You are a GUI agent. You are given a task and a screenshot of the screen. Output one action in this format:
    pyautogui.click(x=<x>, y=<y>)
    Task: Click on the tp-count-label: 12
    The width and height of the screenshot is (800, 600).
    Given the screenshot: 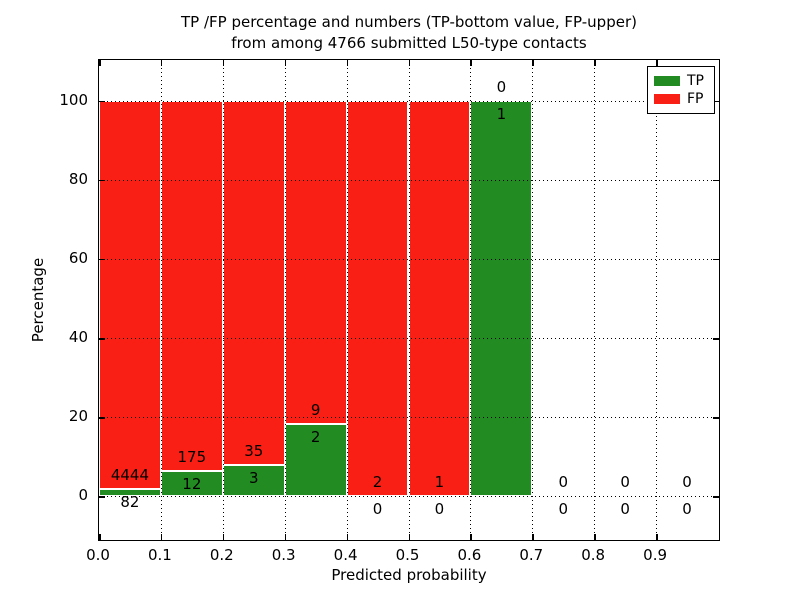 What is the action you would take?
    pyautogui.click(x=192, y=483)
    